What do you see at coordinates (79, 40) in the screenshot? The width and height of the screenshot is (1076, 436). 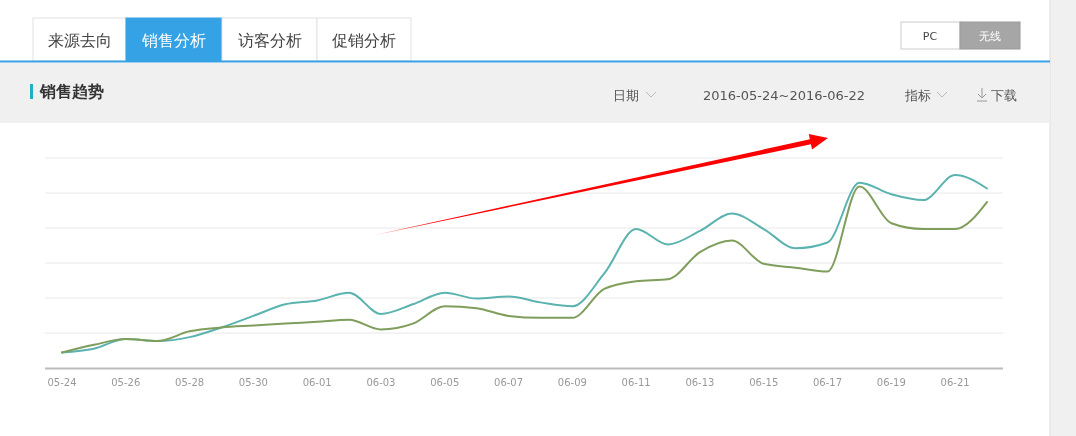 I see `text: 来源去向` at bounding box center [79, 40].